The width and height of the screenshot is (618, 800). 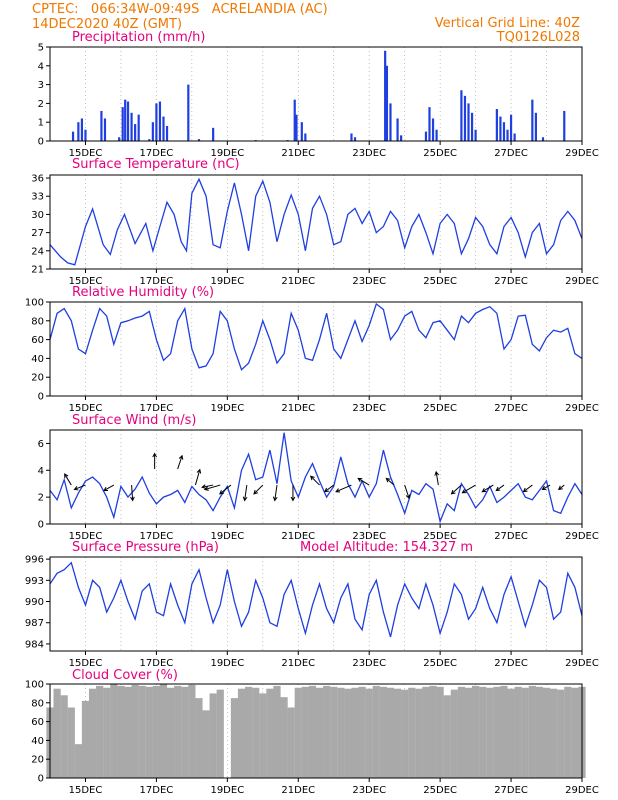 What do you see at coordinates (37, 270) in the screenshot?
I see `y-tick-label: 21` at bounding box center [37, 270].